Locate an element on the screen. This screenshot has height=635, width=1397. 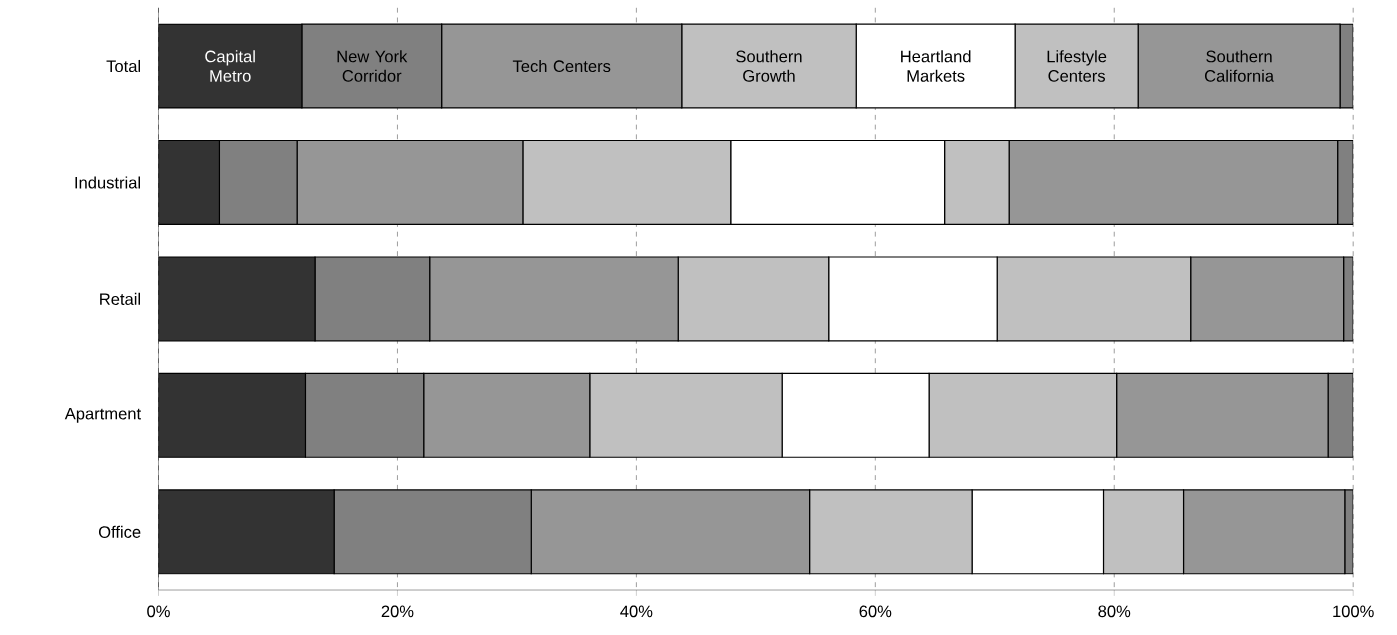
y-tick-label: Retail is located at coordinates (120, 299).